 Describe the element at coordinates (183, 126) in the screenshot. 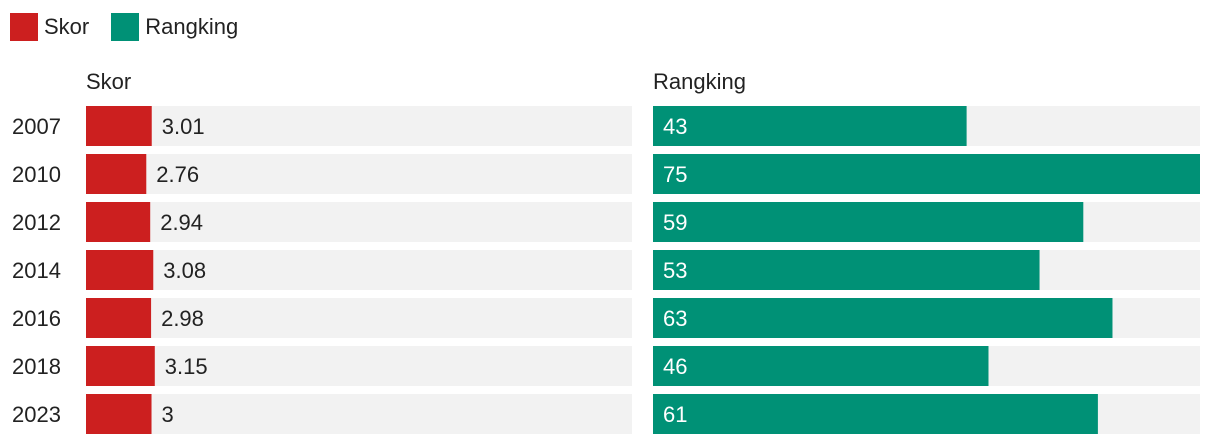

I see `data-label-skor: 3.01` at that location.